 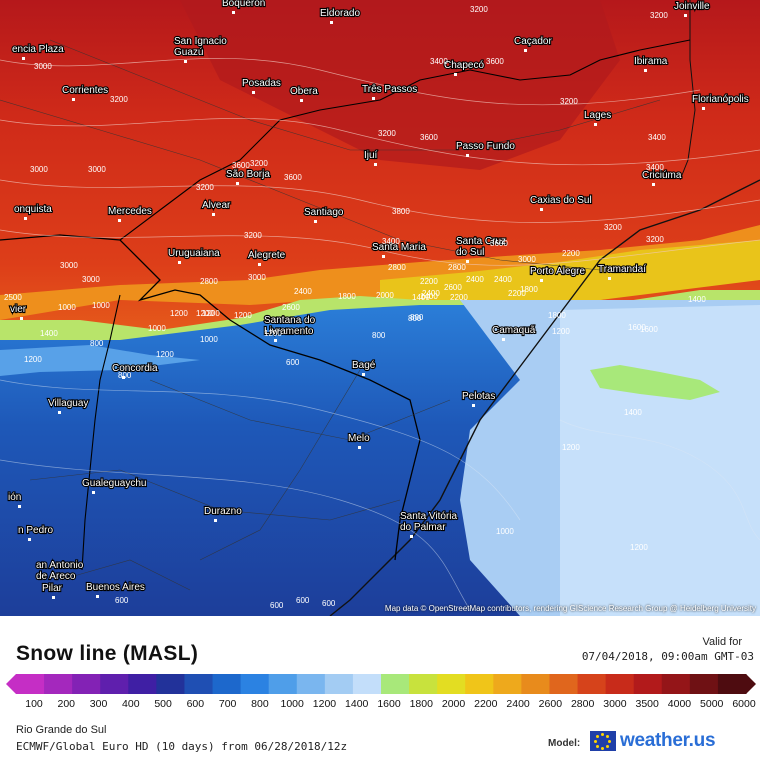 I want to click on yellow-band, so click(x=570, y=270).